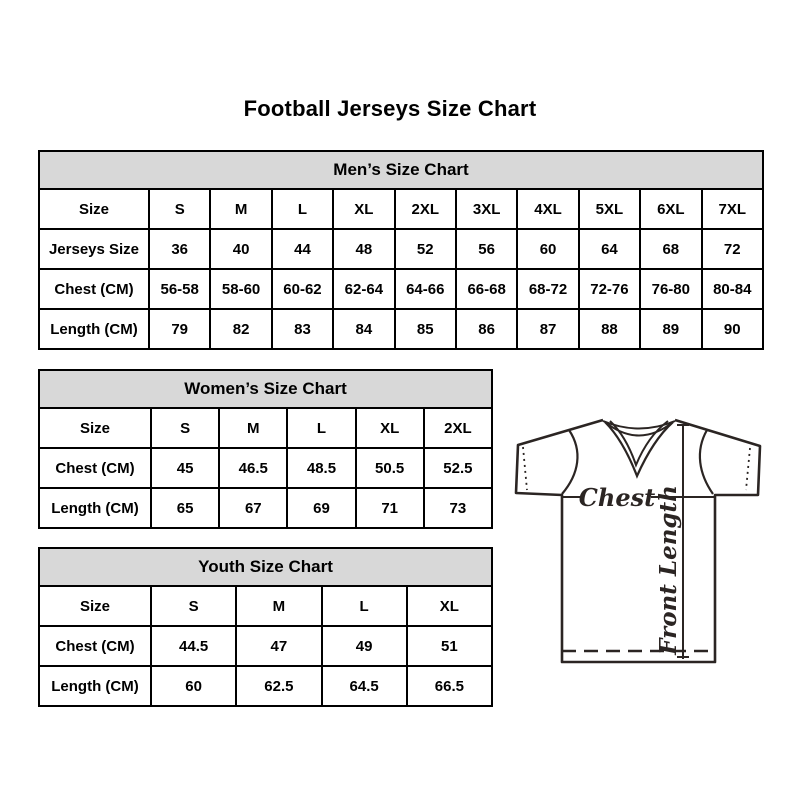  Describe the element at coordinates (241, 289) in the screenshot. I see `size-value-cell: 58-60` at that location.